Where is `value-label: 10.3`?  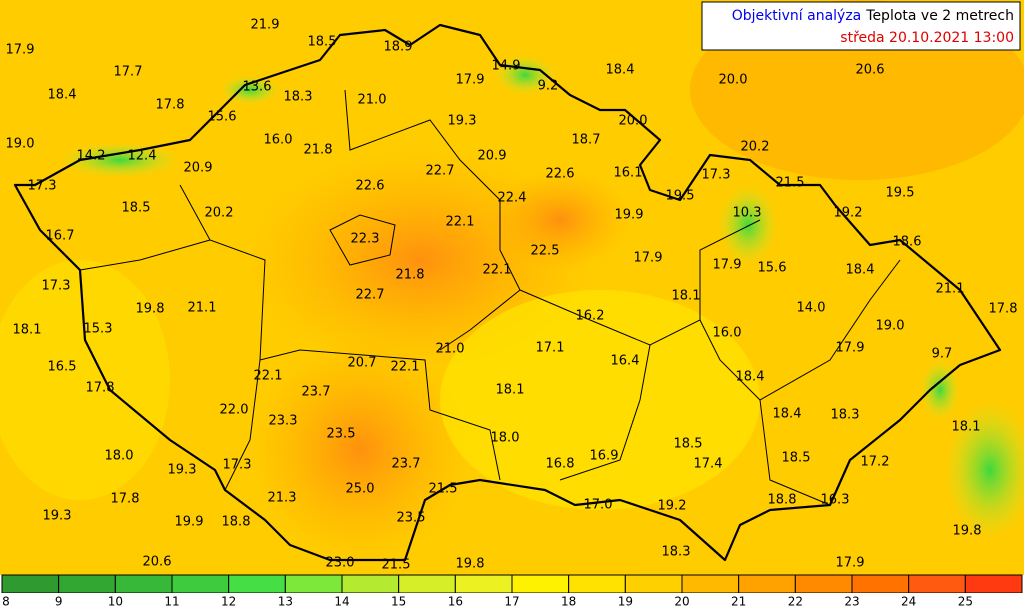
value-label: 10.3 is located at coordinates (747, 213).